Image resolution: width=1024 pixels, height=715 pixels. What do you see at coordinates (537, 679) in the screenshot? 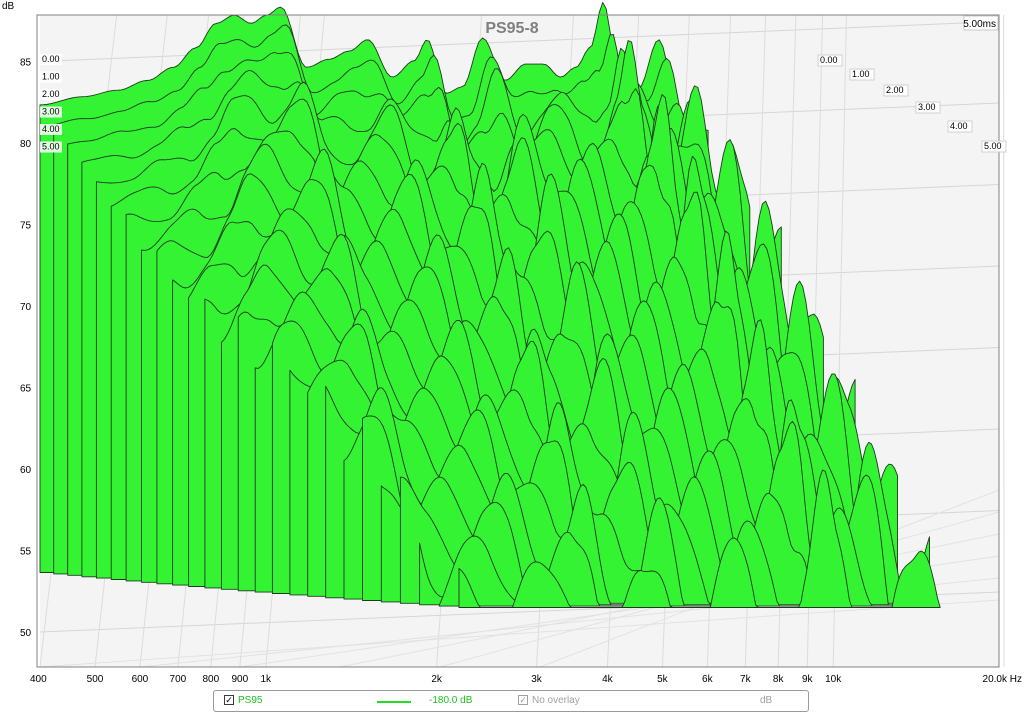
I see `x-tick-label: 3k` at bounding box center [537, 679].